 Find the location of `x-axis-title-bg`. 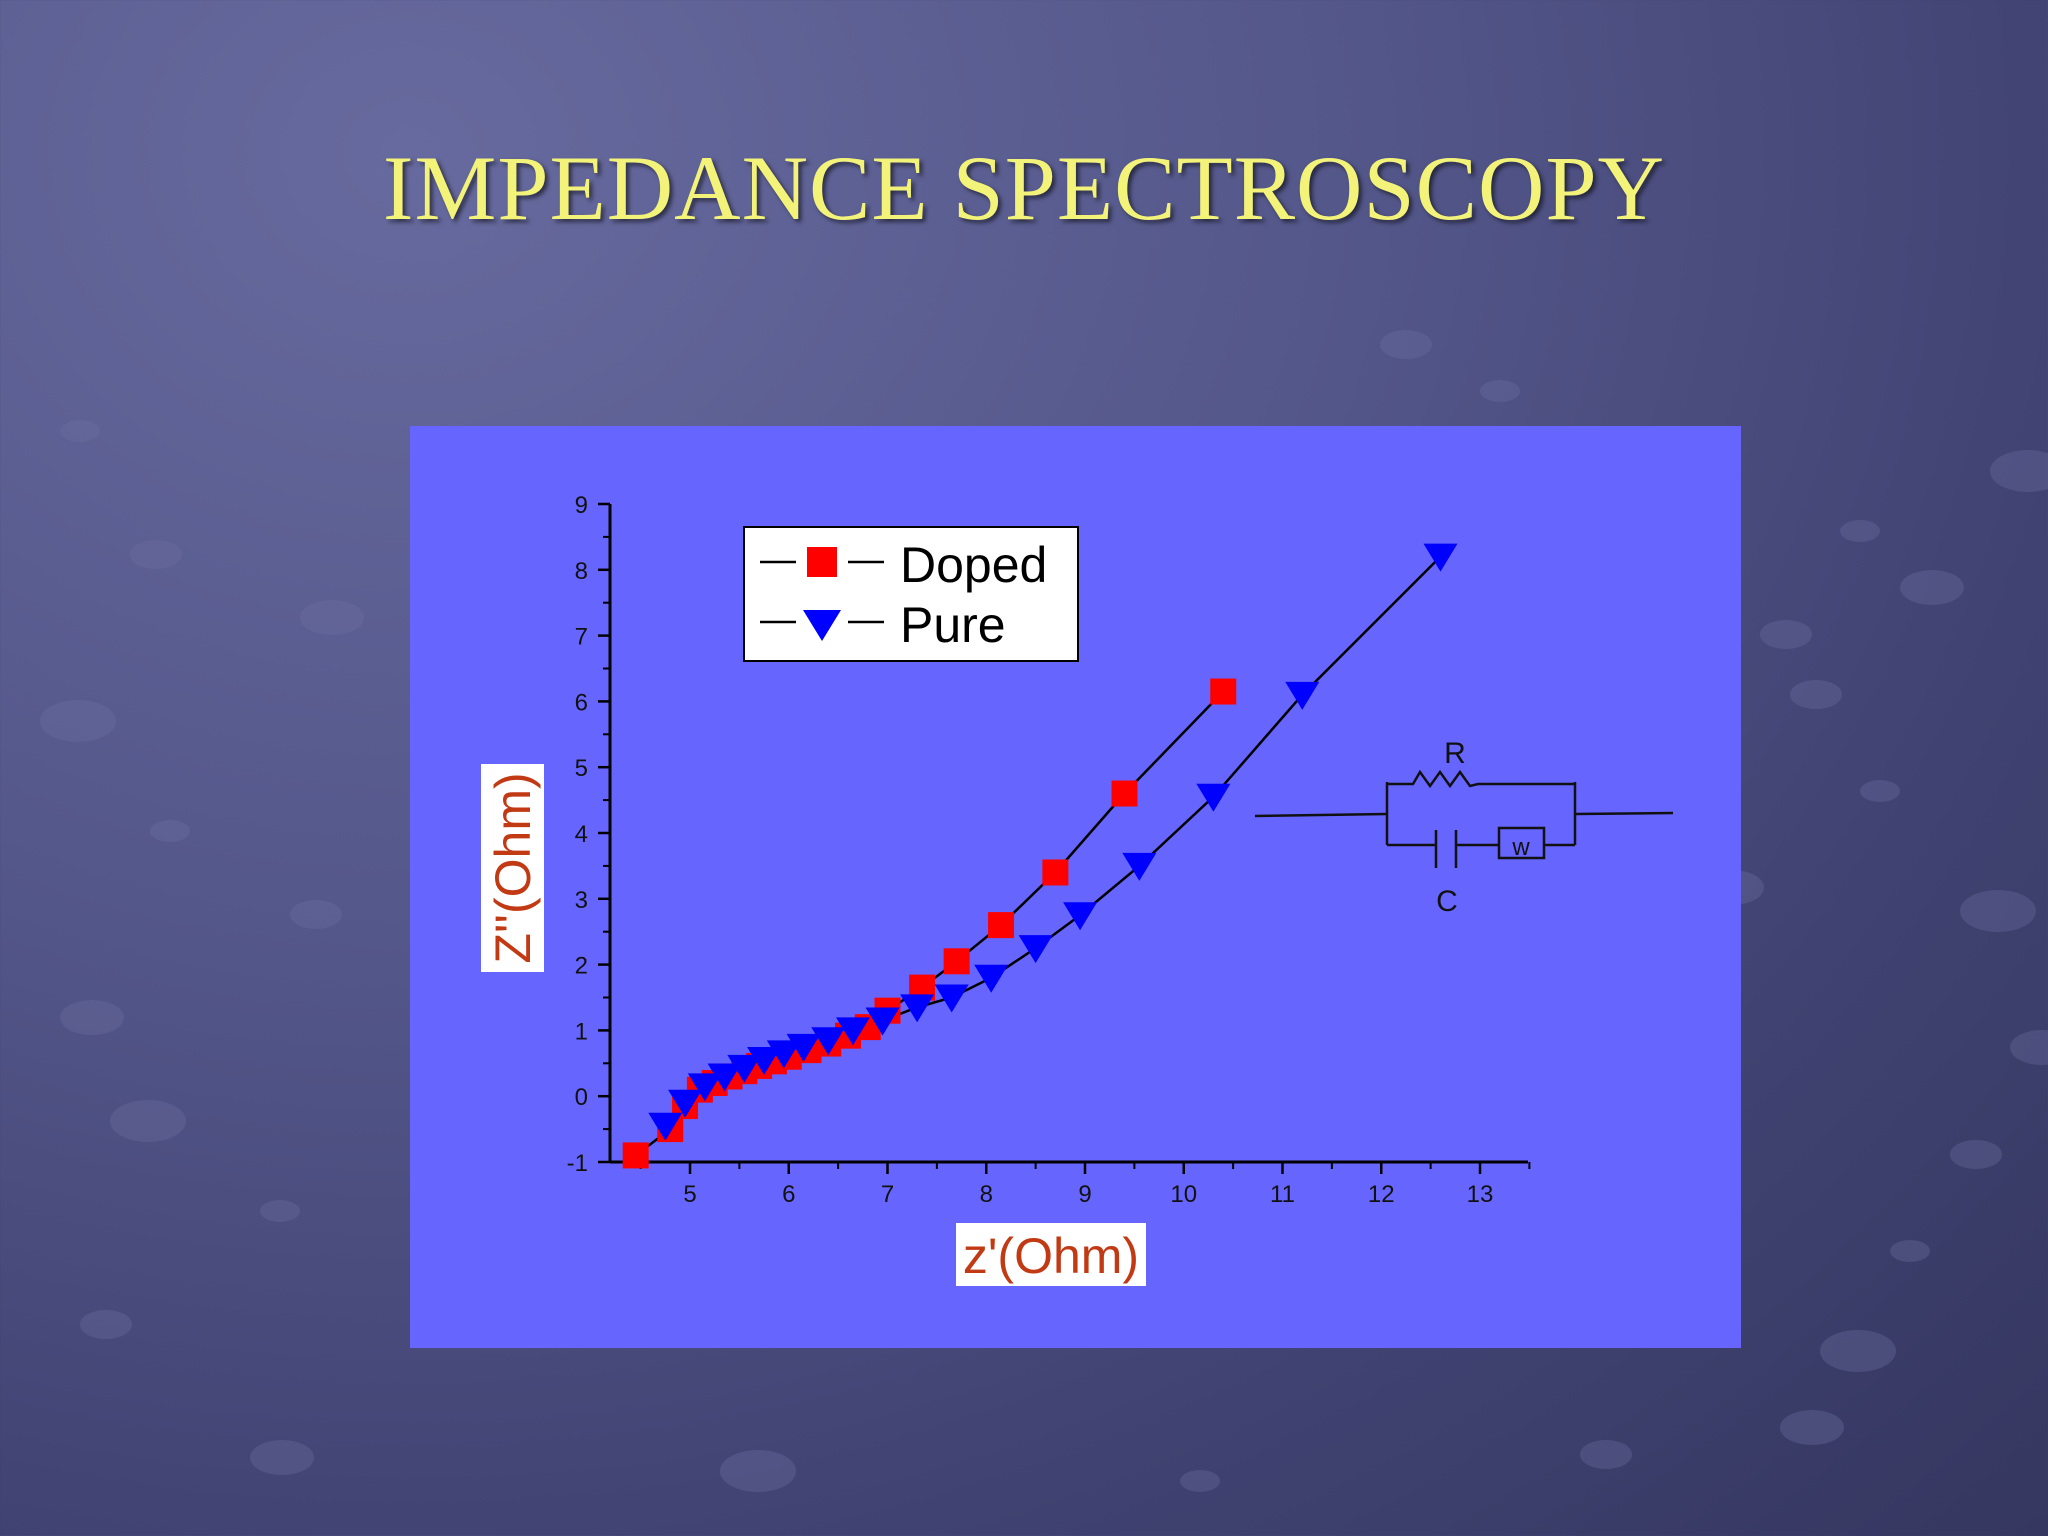

x-axis-title-bg is located at coordinates (1051, 1254).